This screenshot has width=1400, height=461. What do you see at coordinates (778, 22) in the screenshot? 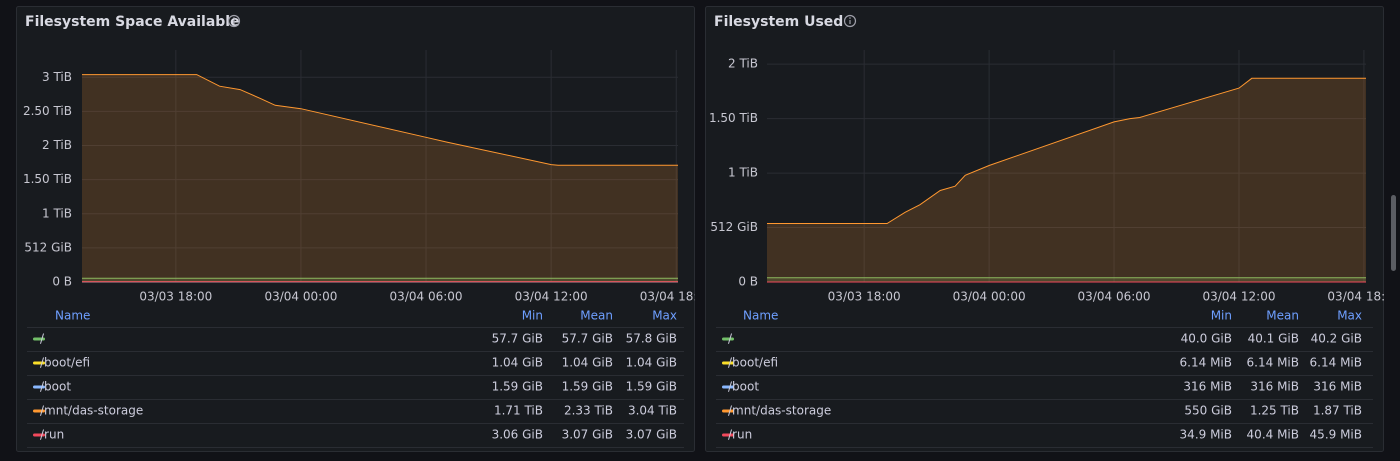
I see `panel-title: Filesystem Used` at bounding box center [778, 22].